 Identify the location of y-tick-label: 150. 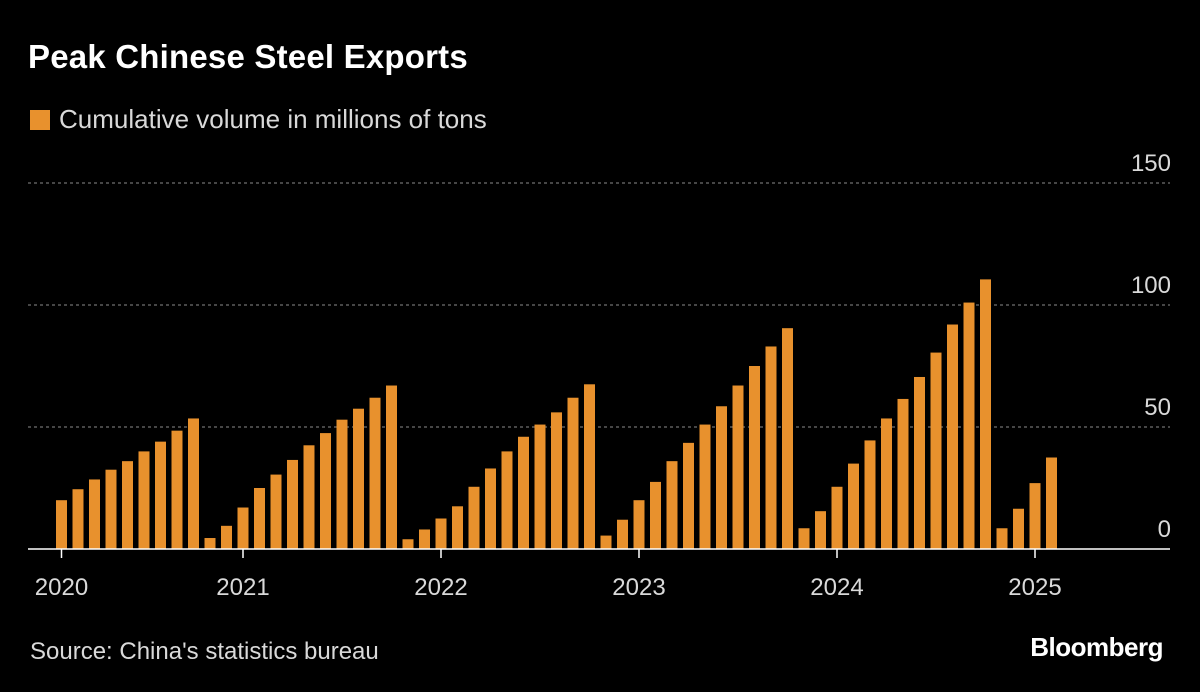
(1151, 163).